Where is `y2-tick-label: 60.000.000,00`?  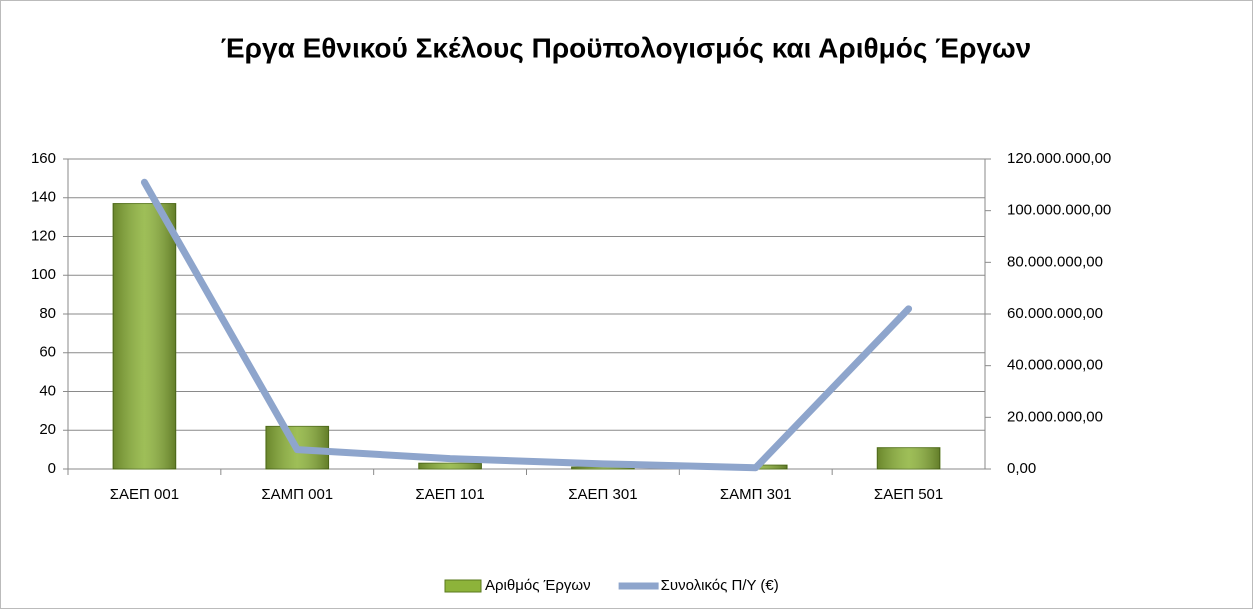 y2-tick-label: 60.000.000,00 is located at coordinates (1055, 313).